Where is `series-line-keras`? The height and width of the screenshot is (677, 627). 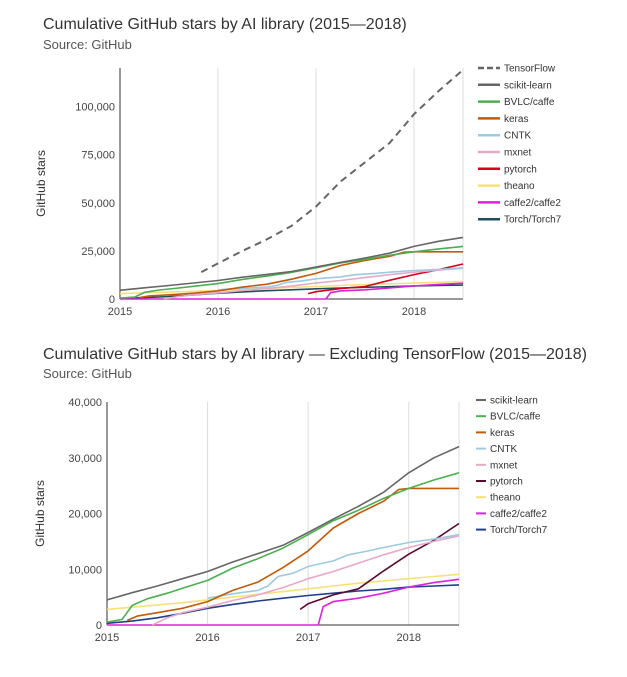 series-line-keras is located at coordinates (292, 554).